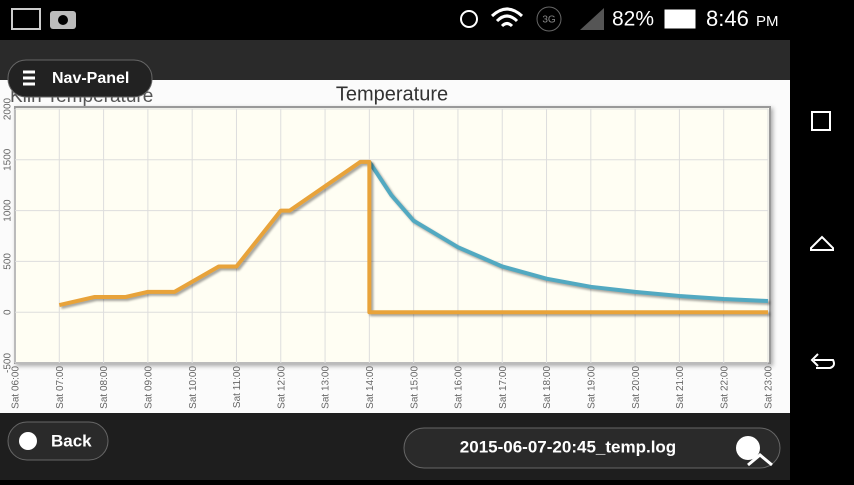 This screenshot has height=485, width=854. Describe the element at coordinates (104, 387) in the screenshot. I see `x-tick-label: Sat 08:00` at that location.